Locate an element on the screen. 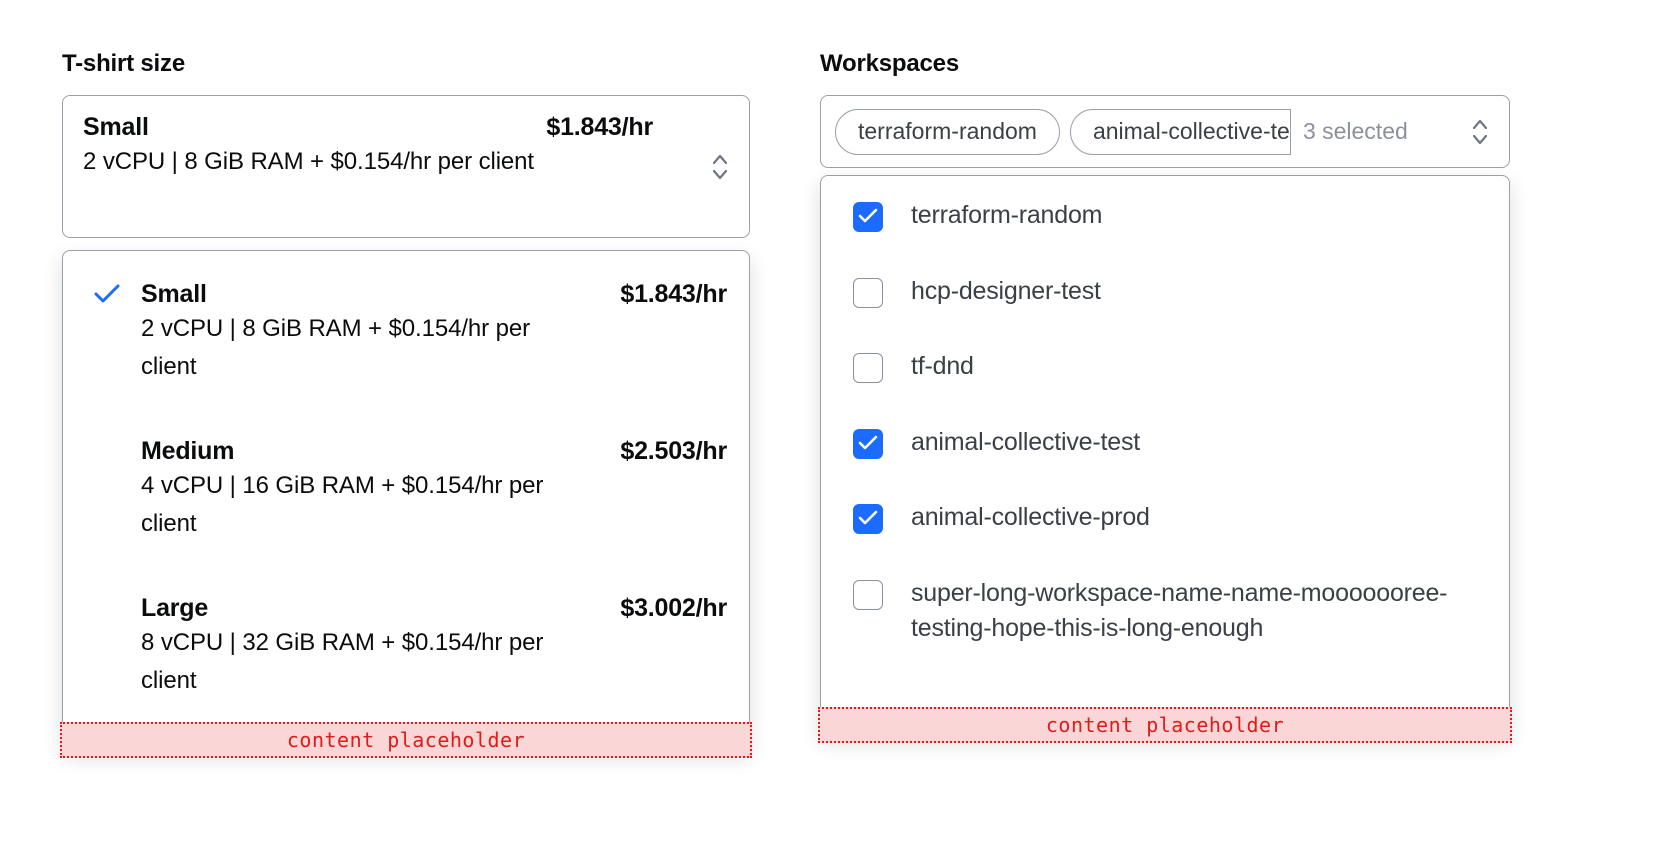  workspace-option-label: animal-collective-test is located at coordinates (1026, 441).